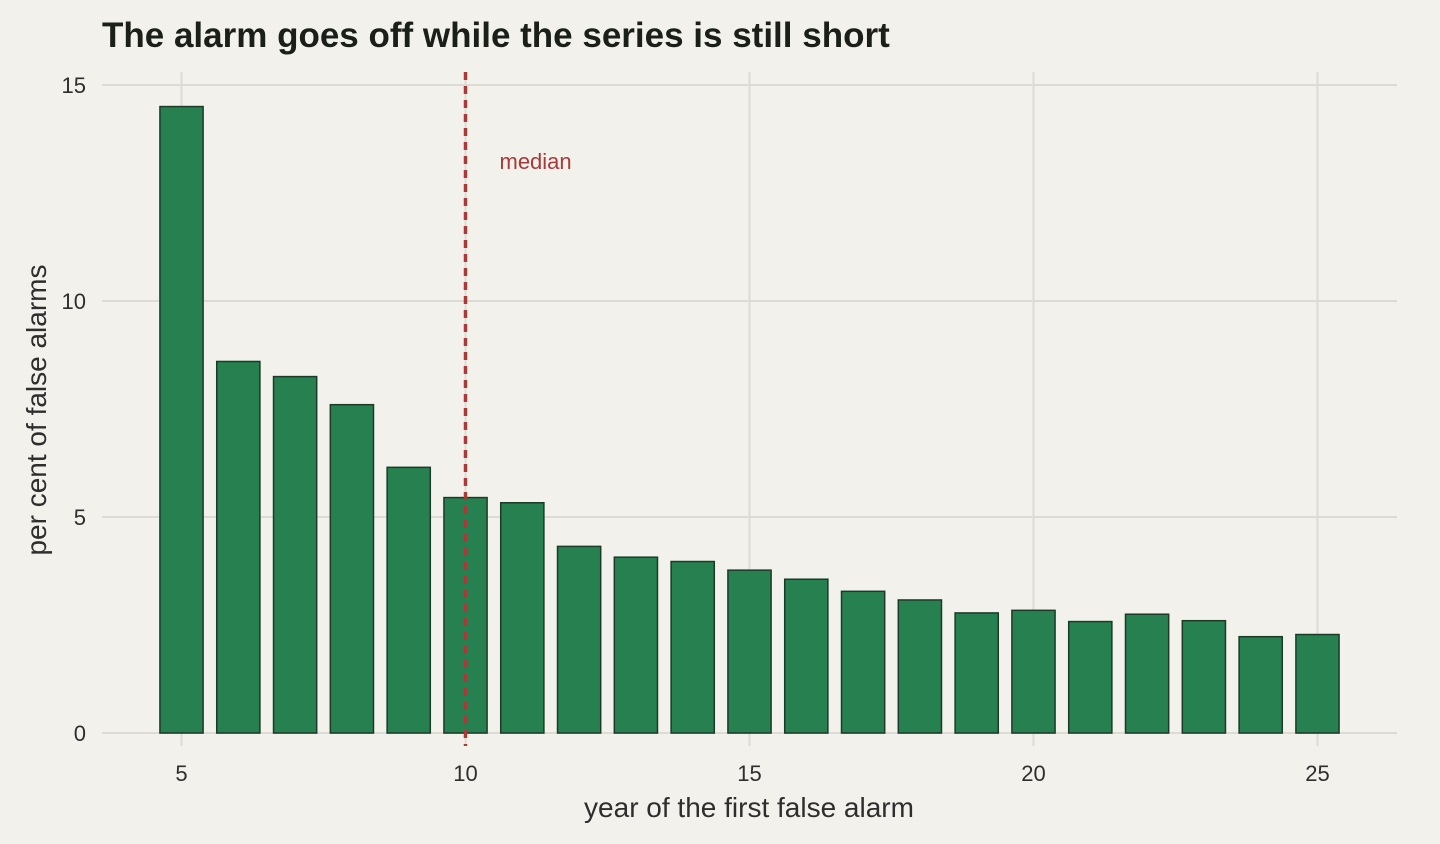 The height and width of the screenshot is (844, 1440). Describe the element at coordinates (517, 409) in the screenshot. I see `median-reference: median` at that location.